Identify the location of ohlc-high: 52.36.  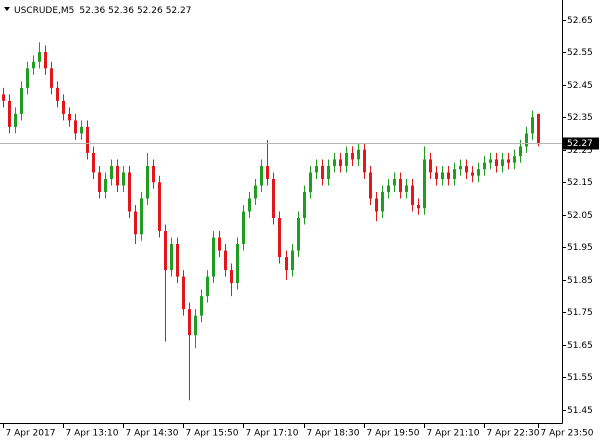
(121, 11).